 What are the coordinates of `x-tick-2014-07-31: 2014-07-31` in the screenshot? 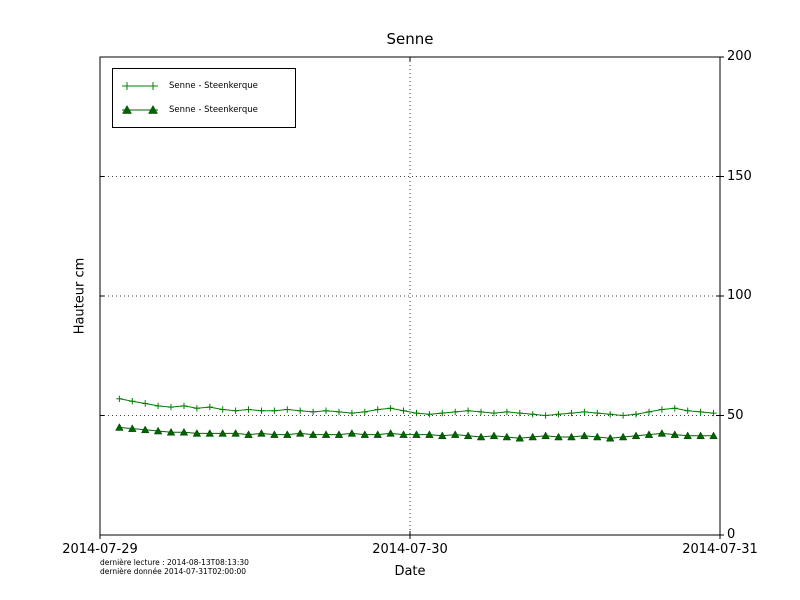 It's located at (720, 549).